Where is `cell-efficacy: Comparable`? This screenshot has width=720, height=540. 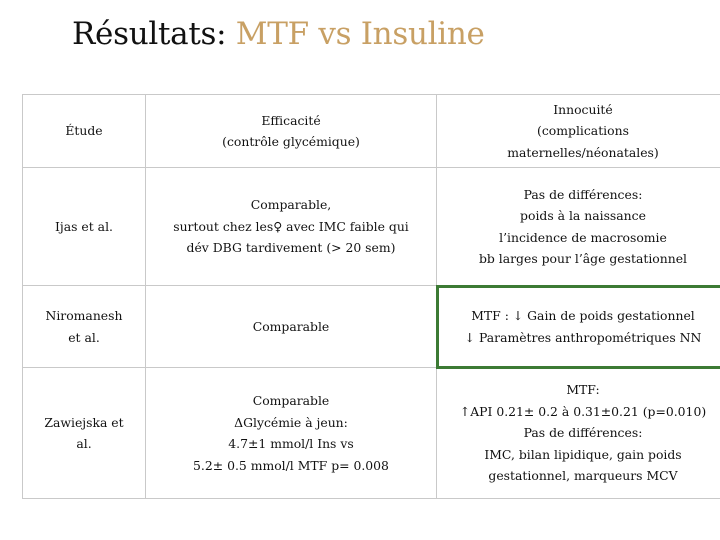
cell-efficacy: Comparable is located at coordinates (291, 326).